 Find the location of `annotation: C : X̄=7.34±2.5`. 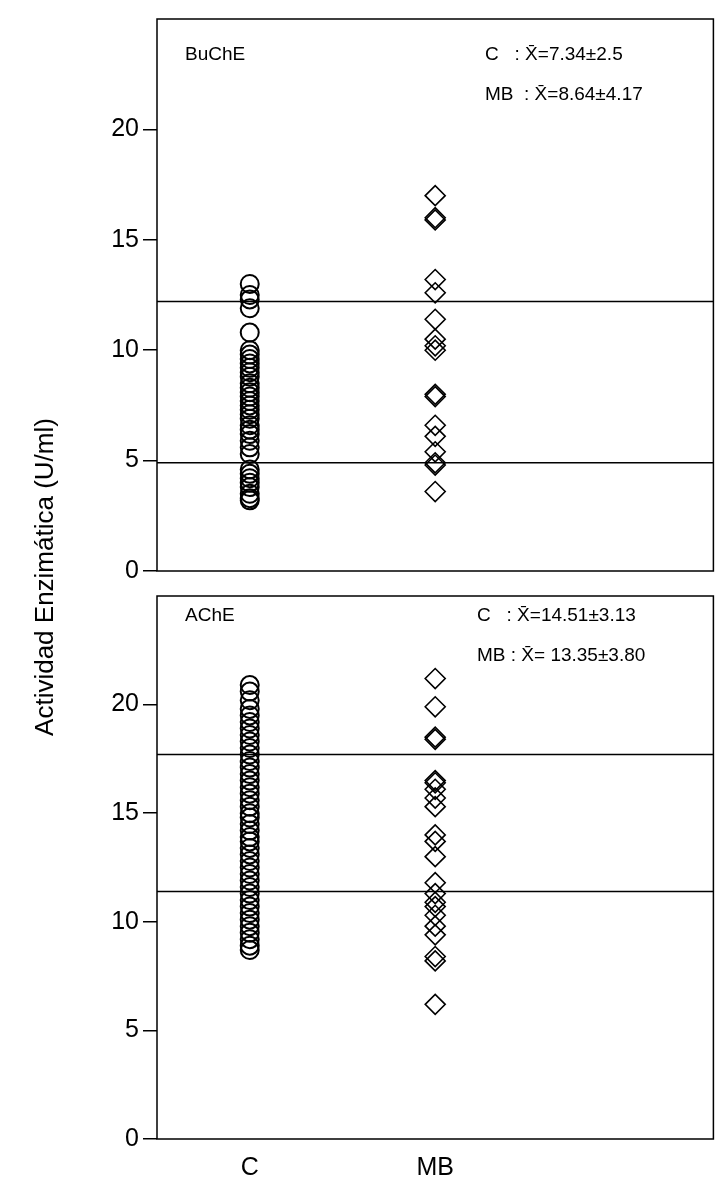

annotation: C : X̄=7.34±2.5 is located at coordinates (554, 53).